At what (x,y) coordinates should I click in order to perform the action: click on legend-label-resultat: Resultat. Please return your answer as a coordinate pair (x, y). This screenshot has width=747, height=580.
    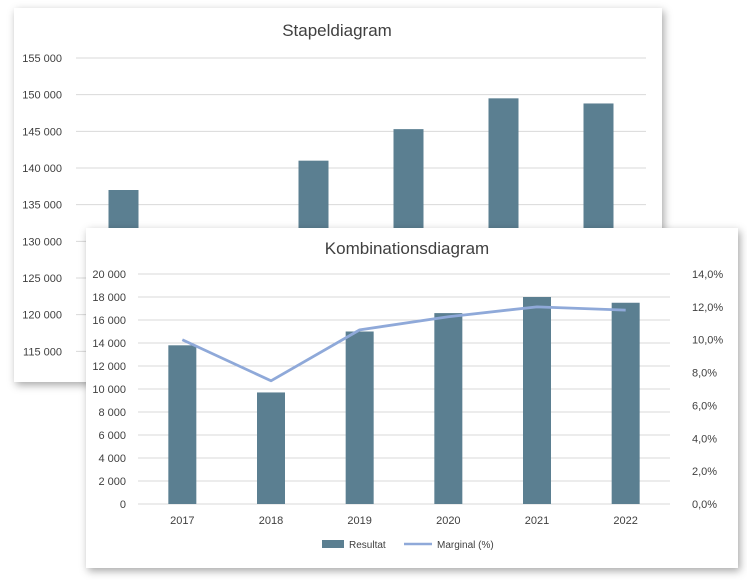
    Looking at the image, I should click on (367, 545).